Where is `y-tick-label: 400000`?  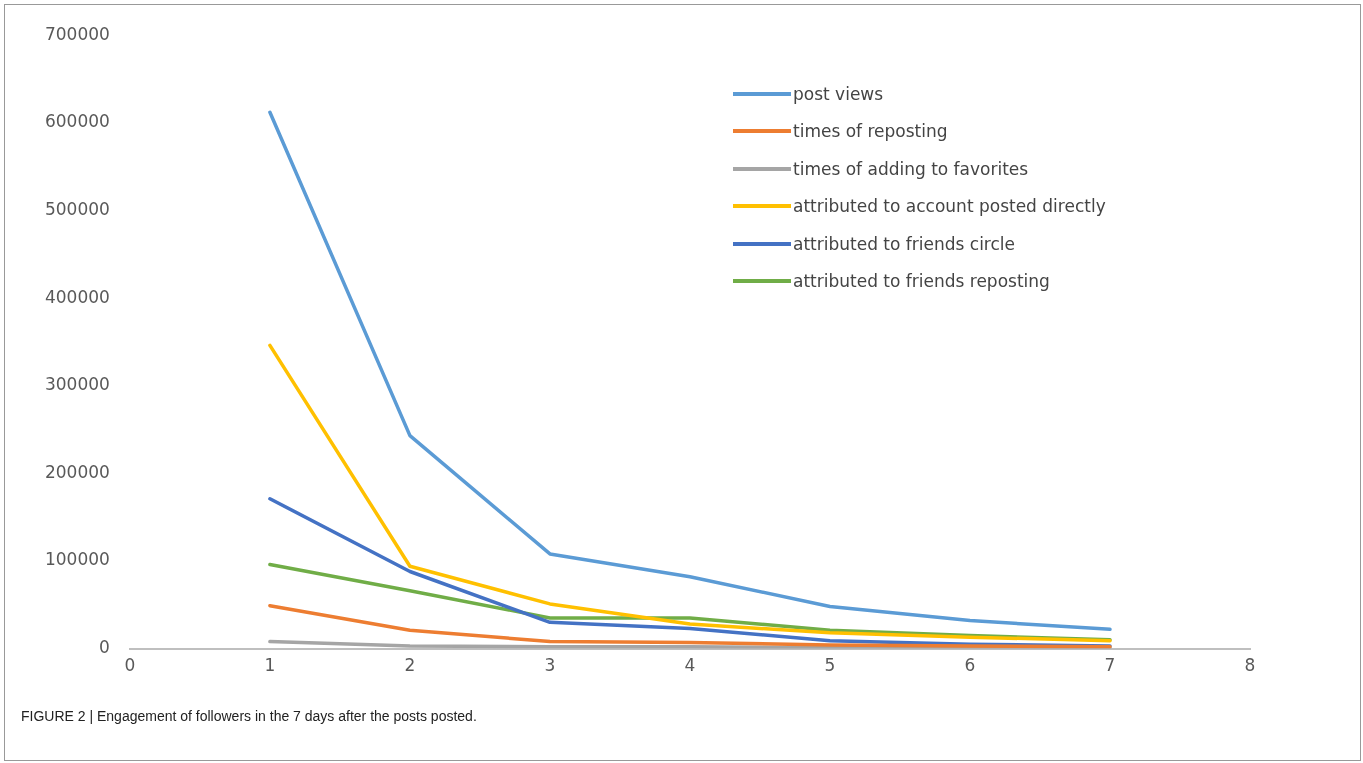
y-tick-label: 400000 is located at coordinates (77, 296).